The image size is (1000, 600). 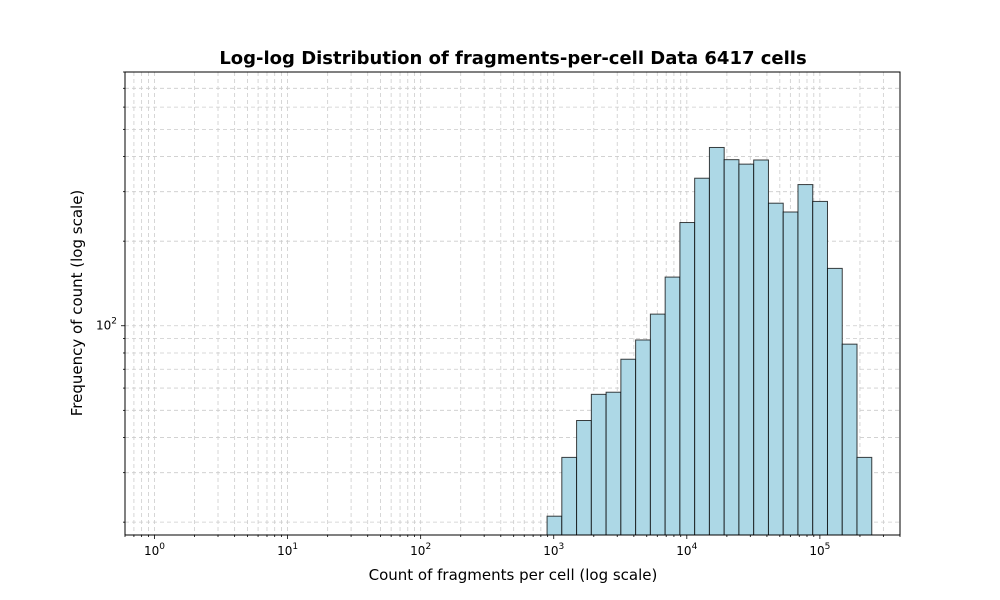 I want to click on x-tick-label: 10⁴, so click(x=686, y=550).